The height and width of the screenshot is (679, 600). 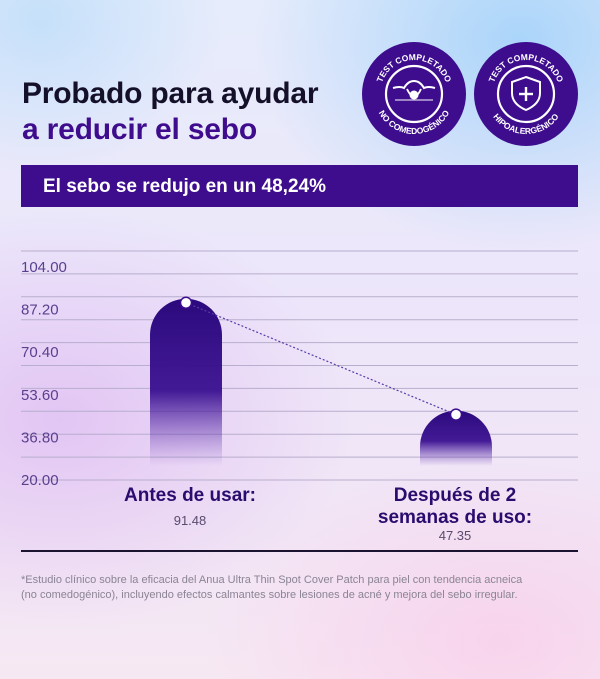 I want to click on value-label-after: 47.35, so click(x=455, y=535).